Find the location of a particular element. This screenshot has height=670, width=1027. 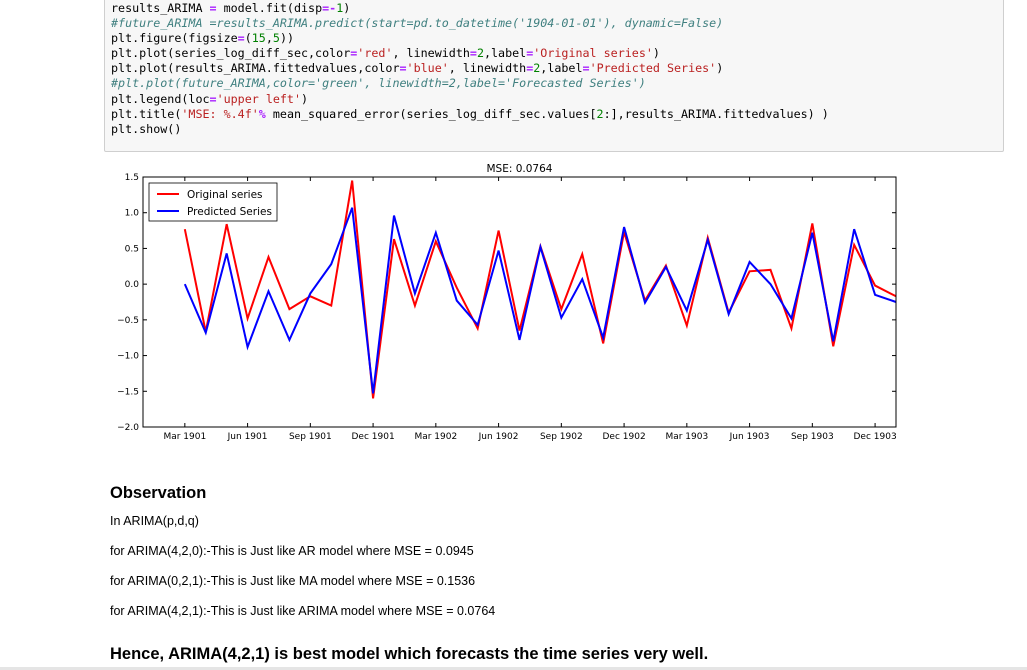

code-line: plt.legend(loc='upper left') is located at coordinates (557, 99).